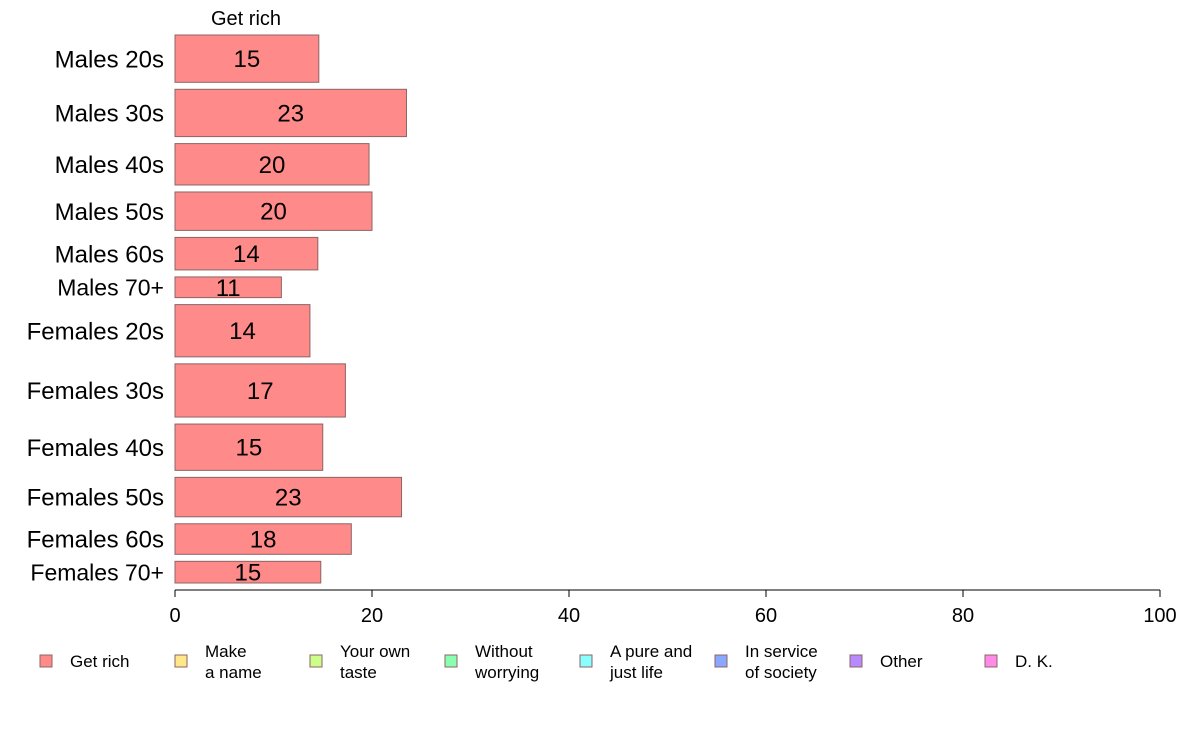  I want to click on category-label: Males 30s, so click(109, 114).